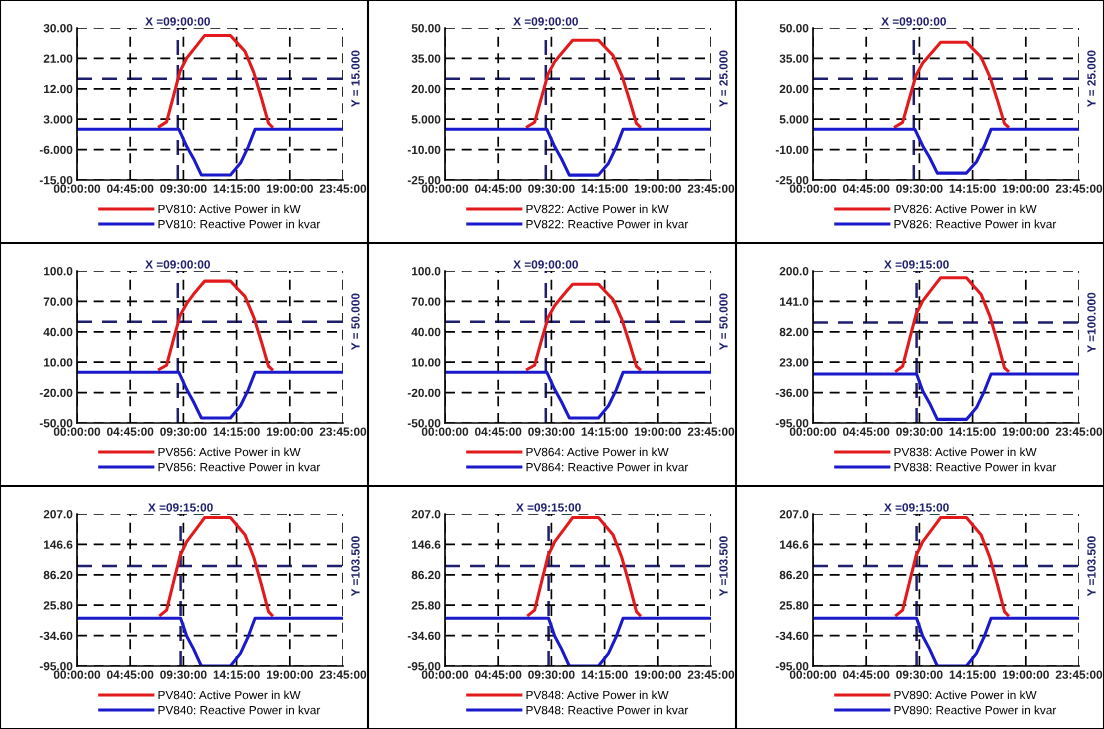 This screenshot has width=1104, height=729. What do you see at coordinates (792, 393) in the screenshot?
I see `y-tick-label: -36.00` at bounding box center [792, 393].